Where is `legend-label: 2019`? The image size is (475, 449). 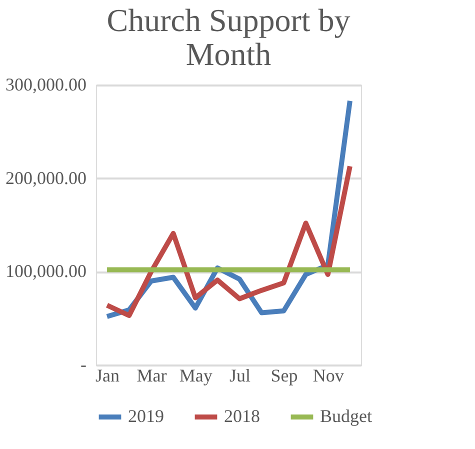 legend-label: 2019 is located at coordinates (146, 416).